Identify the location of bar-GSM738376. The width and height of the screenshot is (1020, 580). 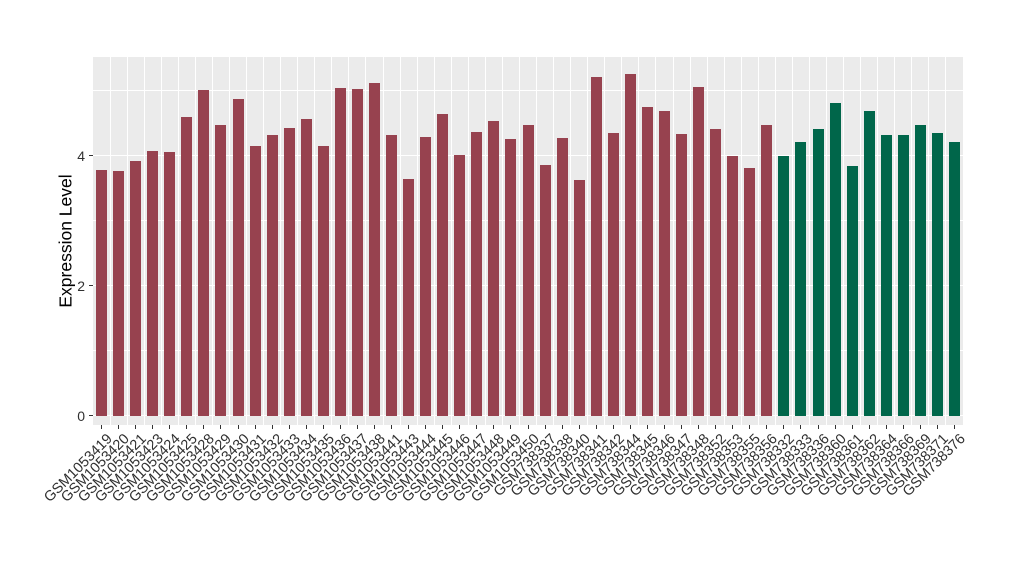
(954, 278).